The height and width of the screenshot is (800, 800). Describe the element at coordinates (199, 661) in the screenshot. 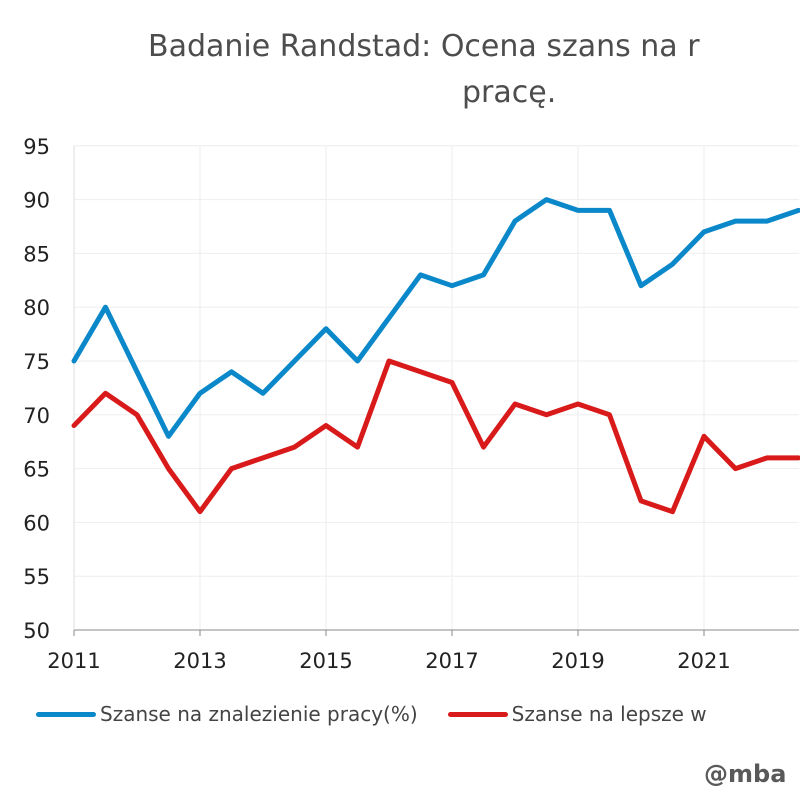

I see `x-tick-label: 2013` at that location.